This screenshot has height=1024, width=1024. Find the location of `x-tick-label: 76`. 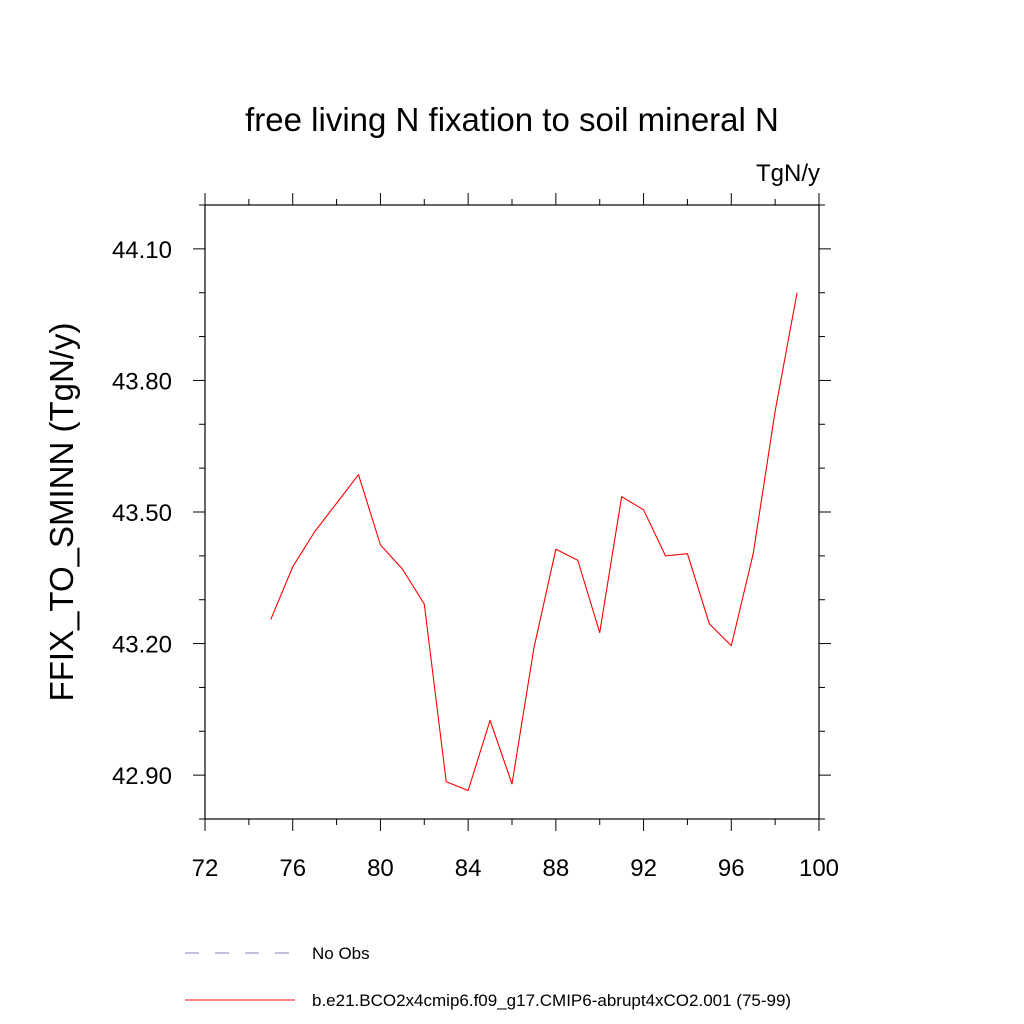

x-tick-label: 76 is located at coordinates (292, 868).